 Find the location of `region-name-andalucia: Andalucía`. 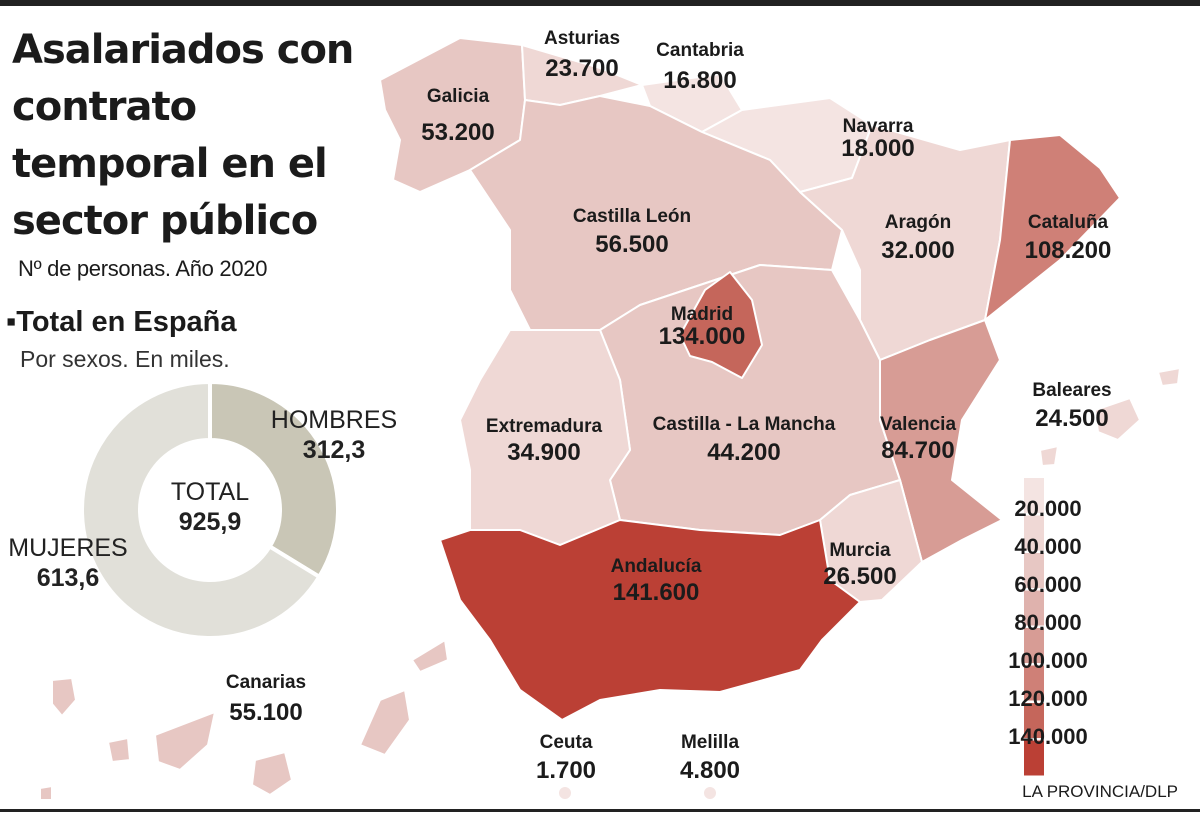

region-name-andalucia: Andalucía is located at coordinates (656, 566).